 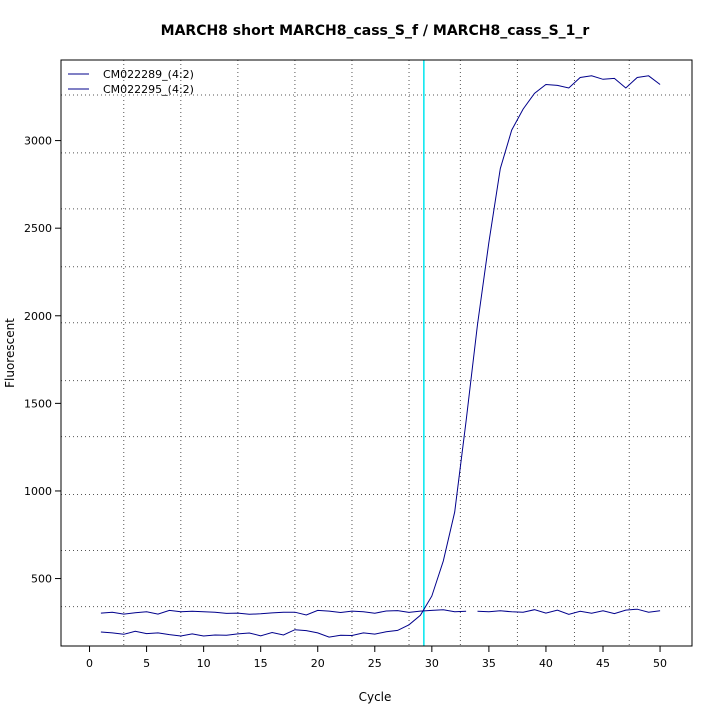 I want to click on y-tick-label: 1500, so click(x=38, y=403).